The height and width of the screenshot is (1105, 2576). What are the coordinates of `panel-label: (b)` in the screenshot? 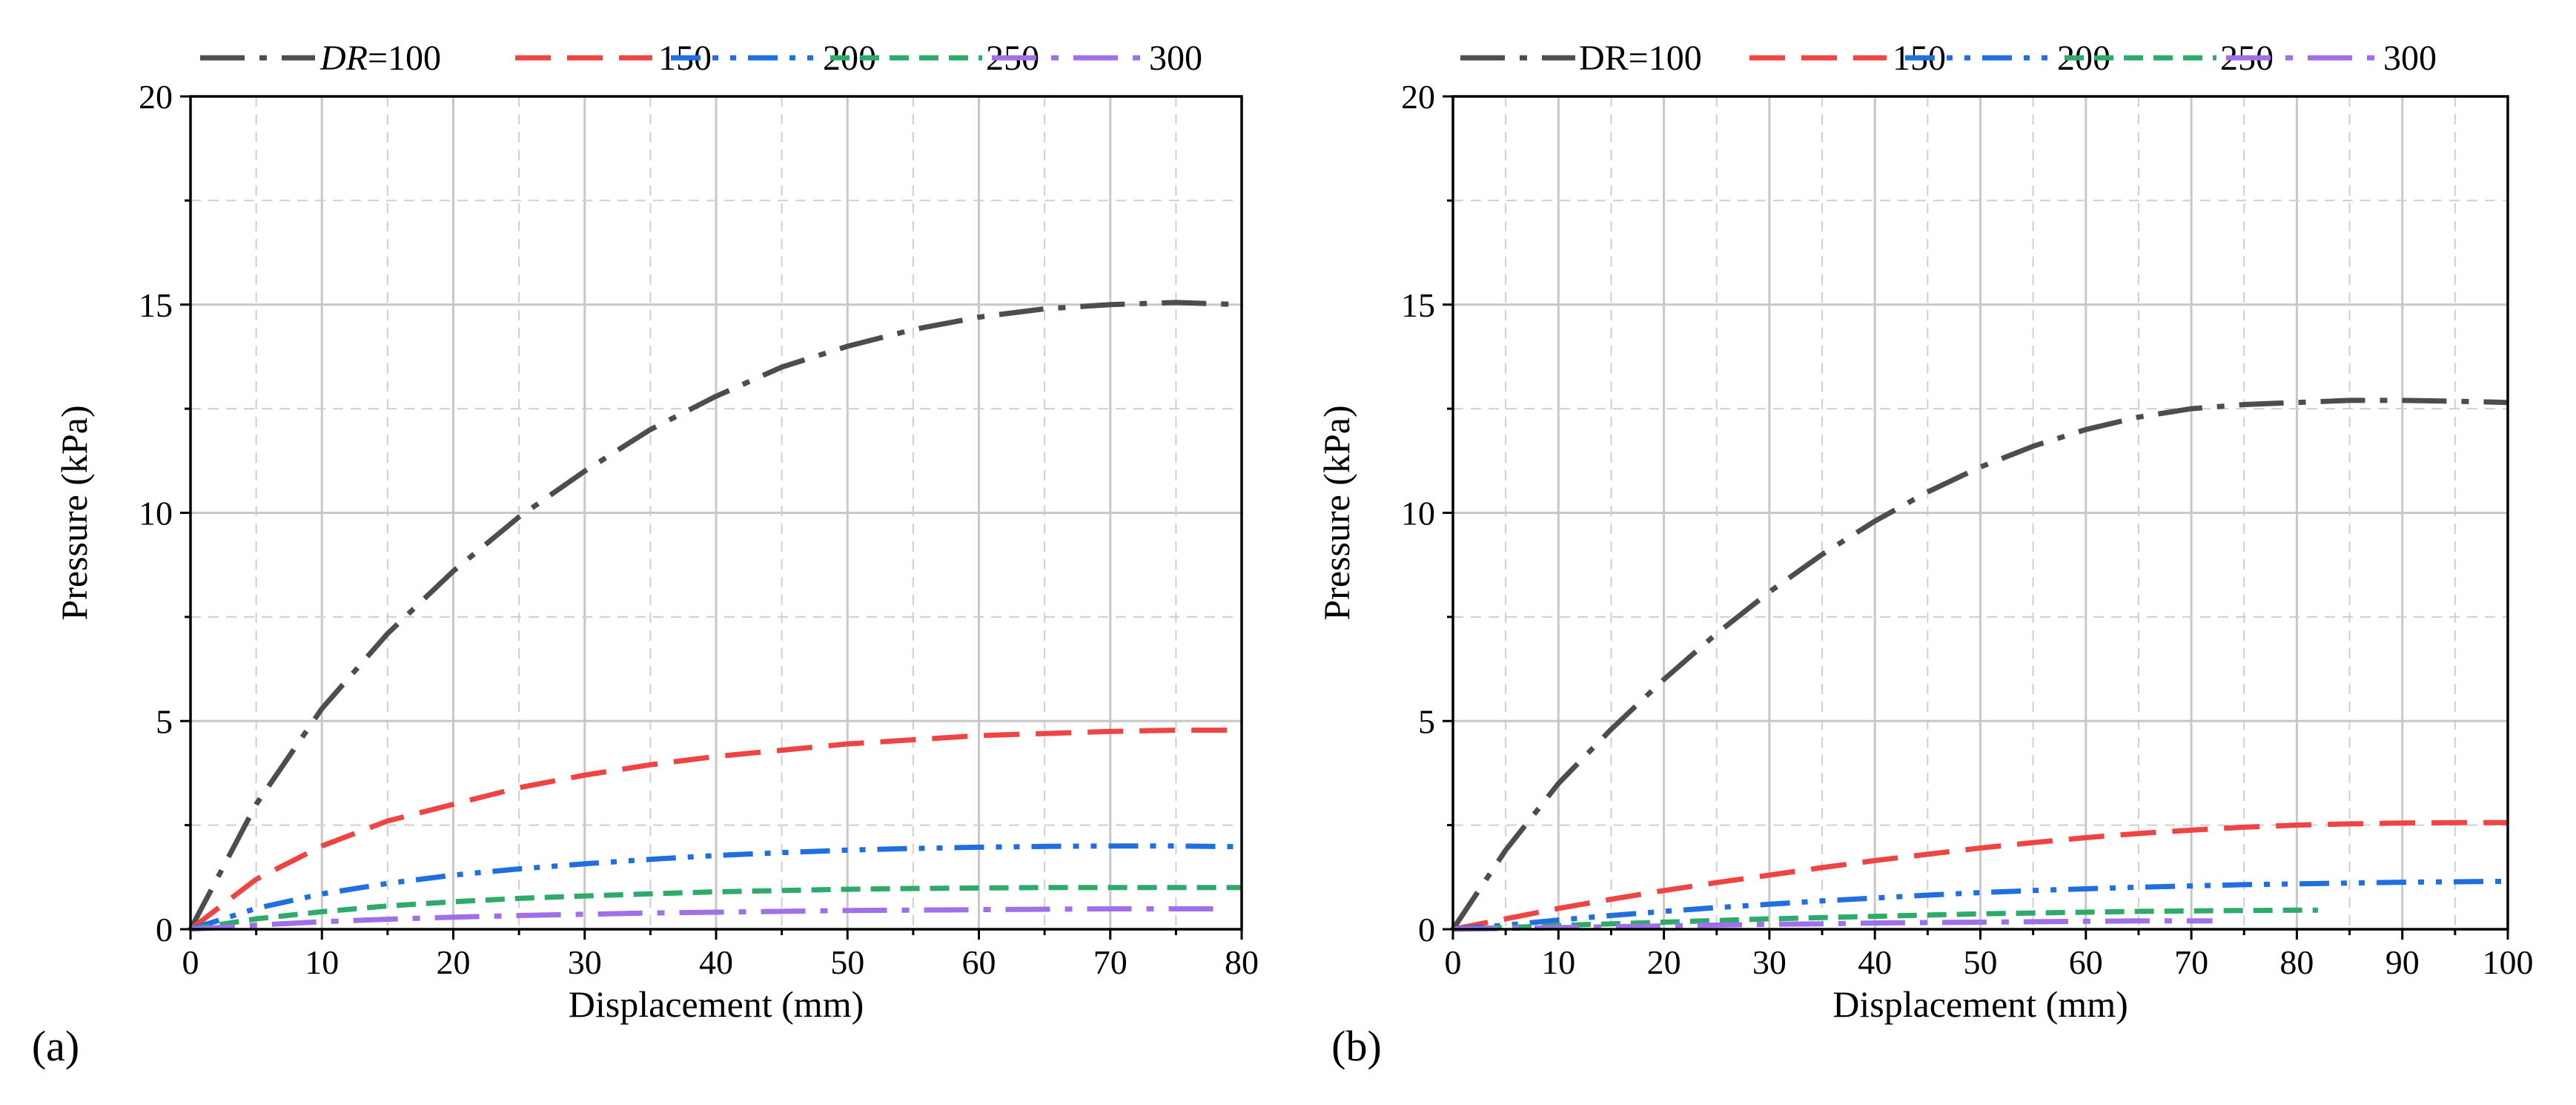 It's located at (1356, 1046).